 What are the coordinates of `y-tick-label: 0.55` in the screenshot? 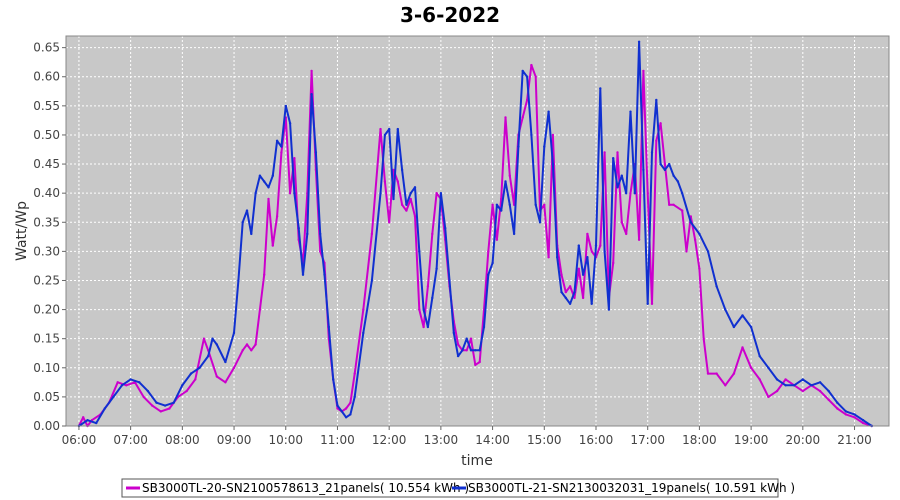 It's located at (46, 106).